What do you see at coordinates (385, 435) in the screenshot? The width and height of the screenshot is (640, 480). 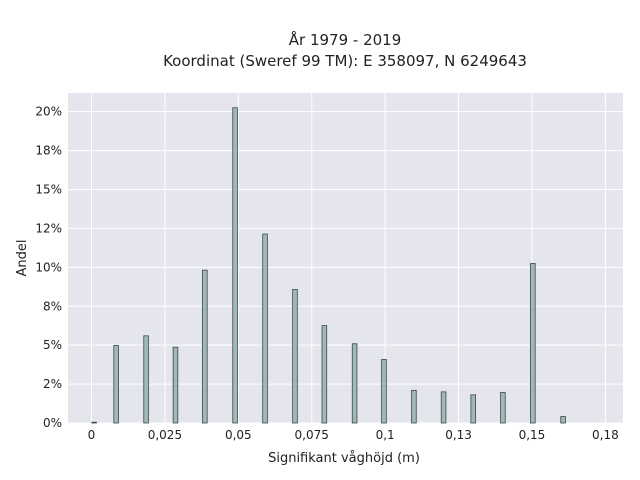 I see `x-tick-label: 0,1` at bounding box center [385, 435].